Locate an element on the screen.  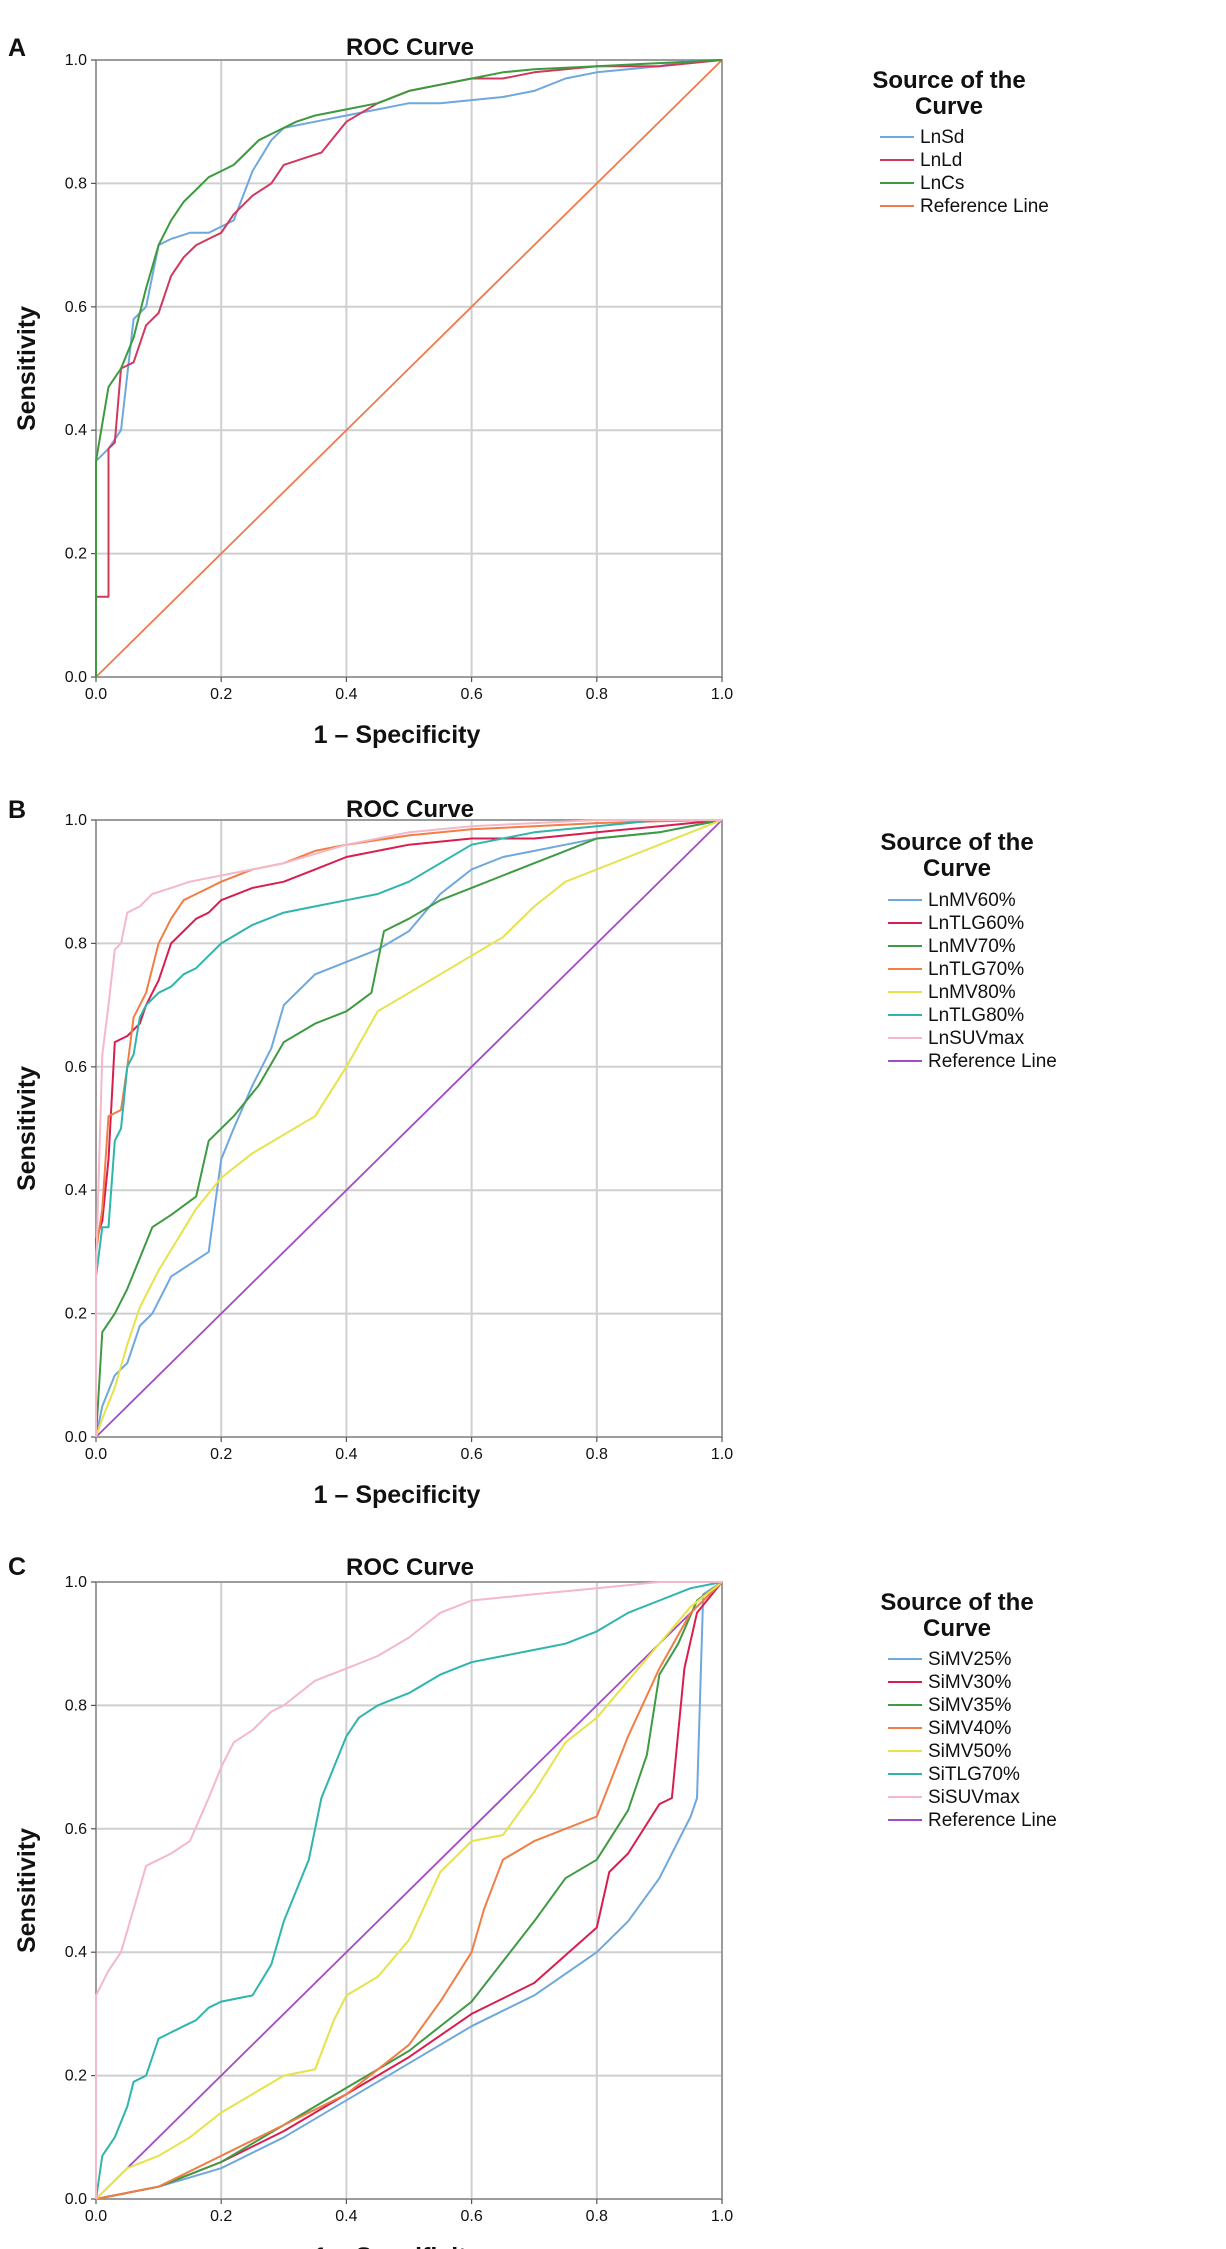
legend-label-simv30pct: SiMV30% is located at coordinates (970, 1682).